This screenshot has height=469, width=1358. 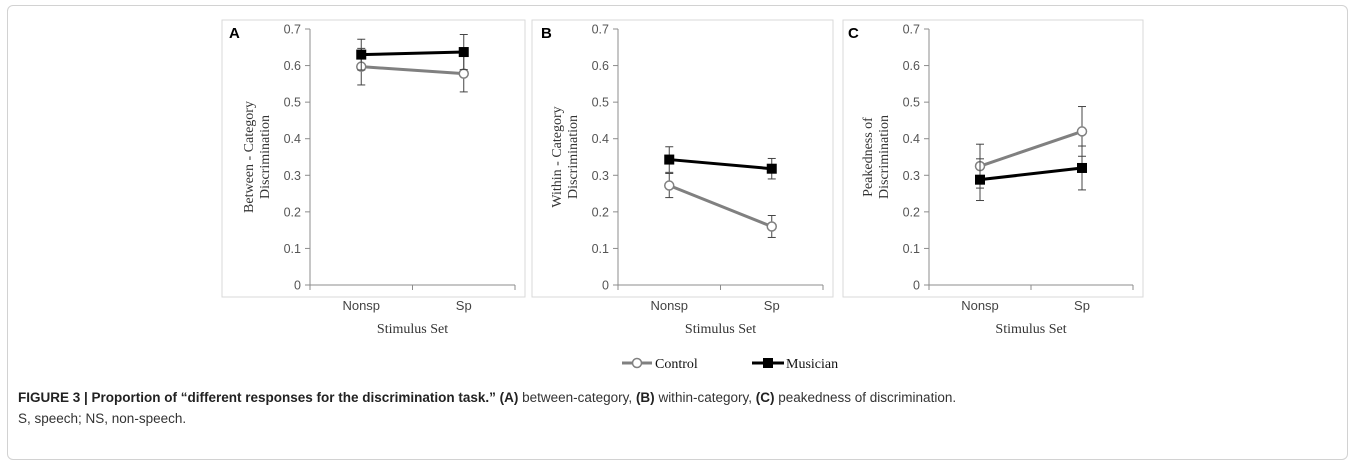 What do you see at coordinates (600, 212) in the screenshot?
I see `panel-b-ytick-label: 0.2` at bounding box center [600, 212].